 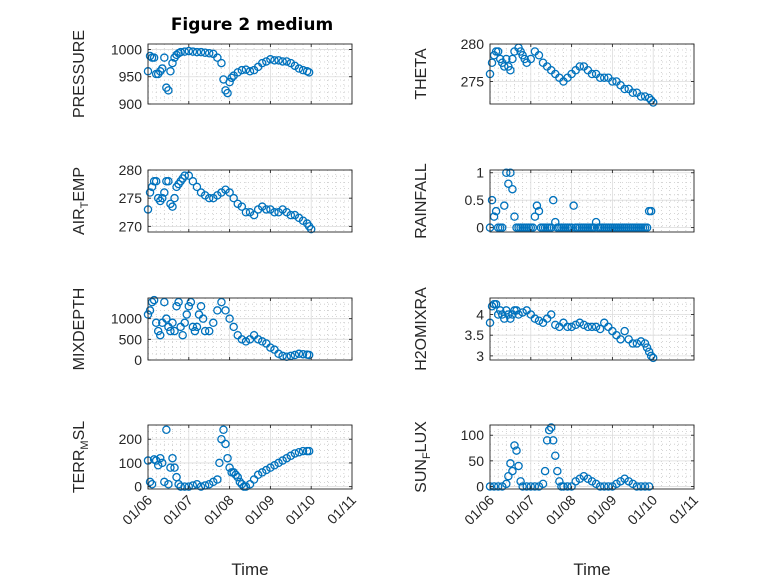 I want to click on subplot-1: 900 950 1000 PRESSURE, so click(x=212, y=74).